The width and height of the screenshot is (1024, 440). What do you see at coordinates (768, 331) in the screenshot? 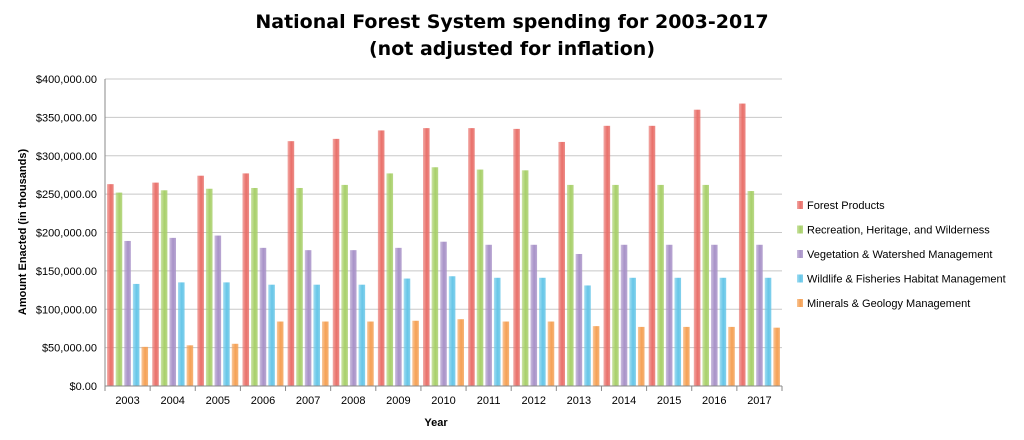
I see `bar-wildlife-fisheries-habitat-management-2017` at bounding box center [768, 331].